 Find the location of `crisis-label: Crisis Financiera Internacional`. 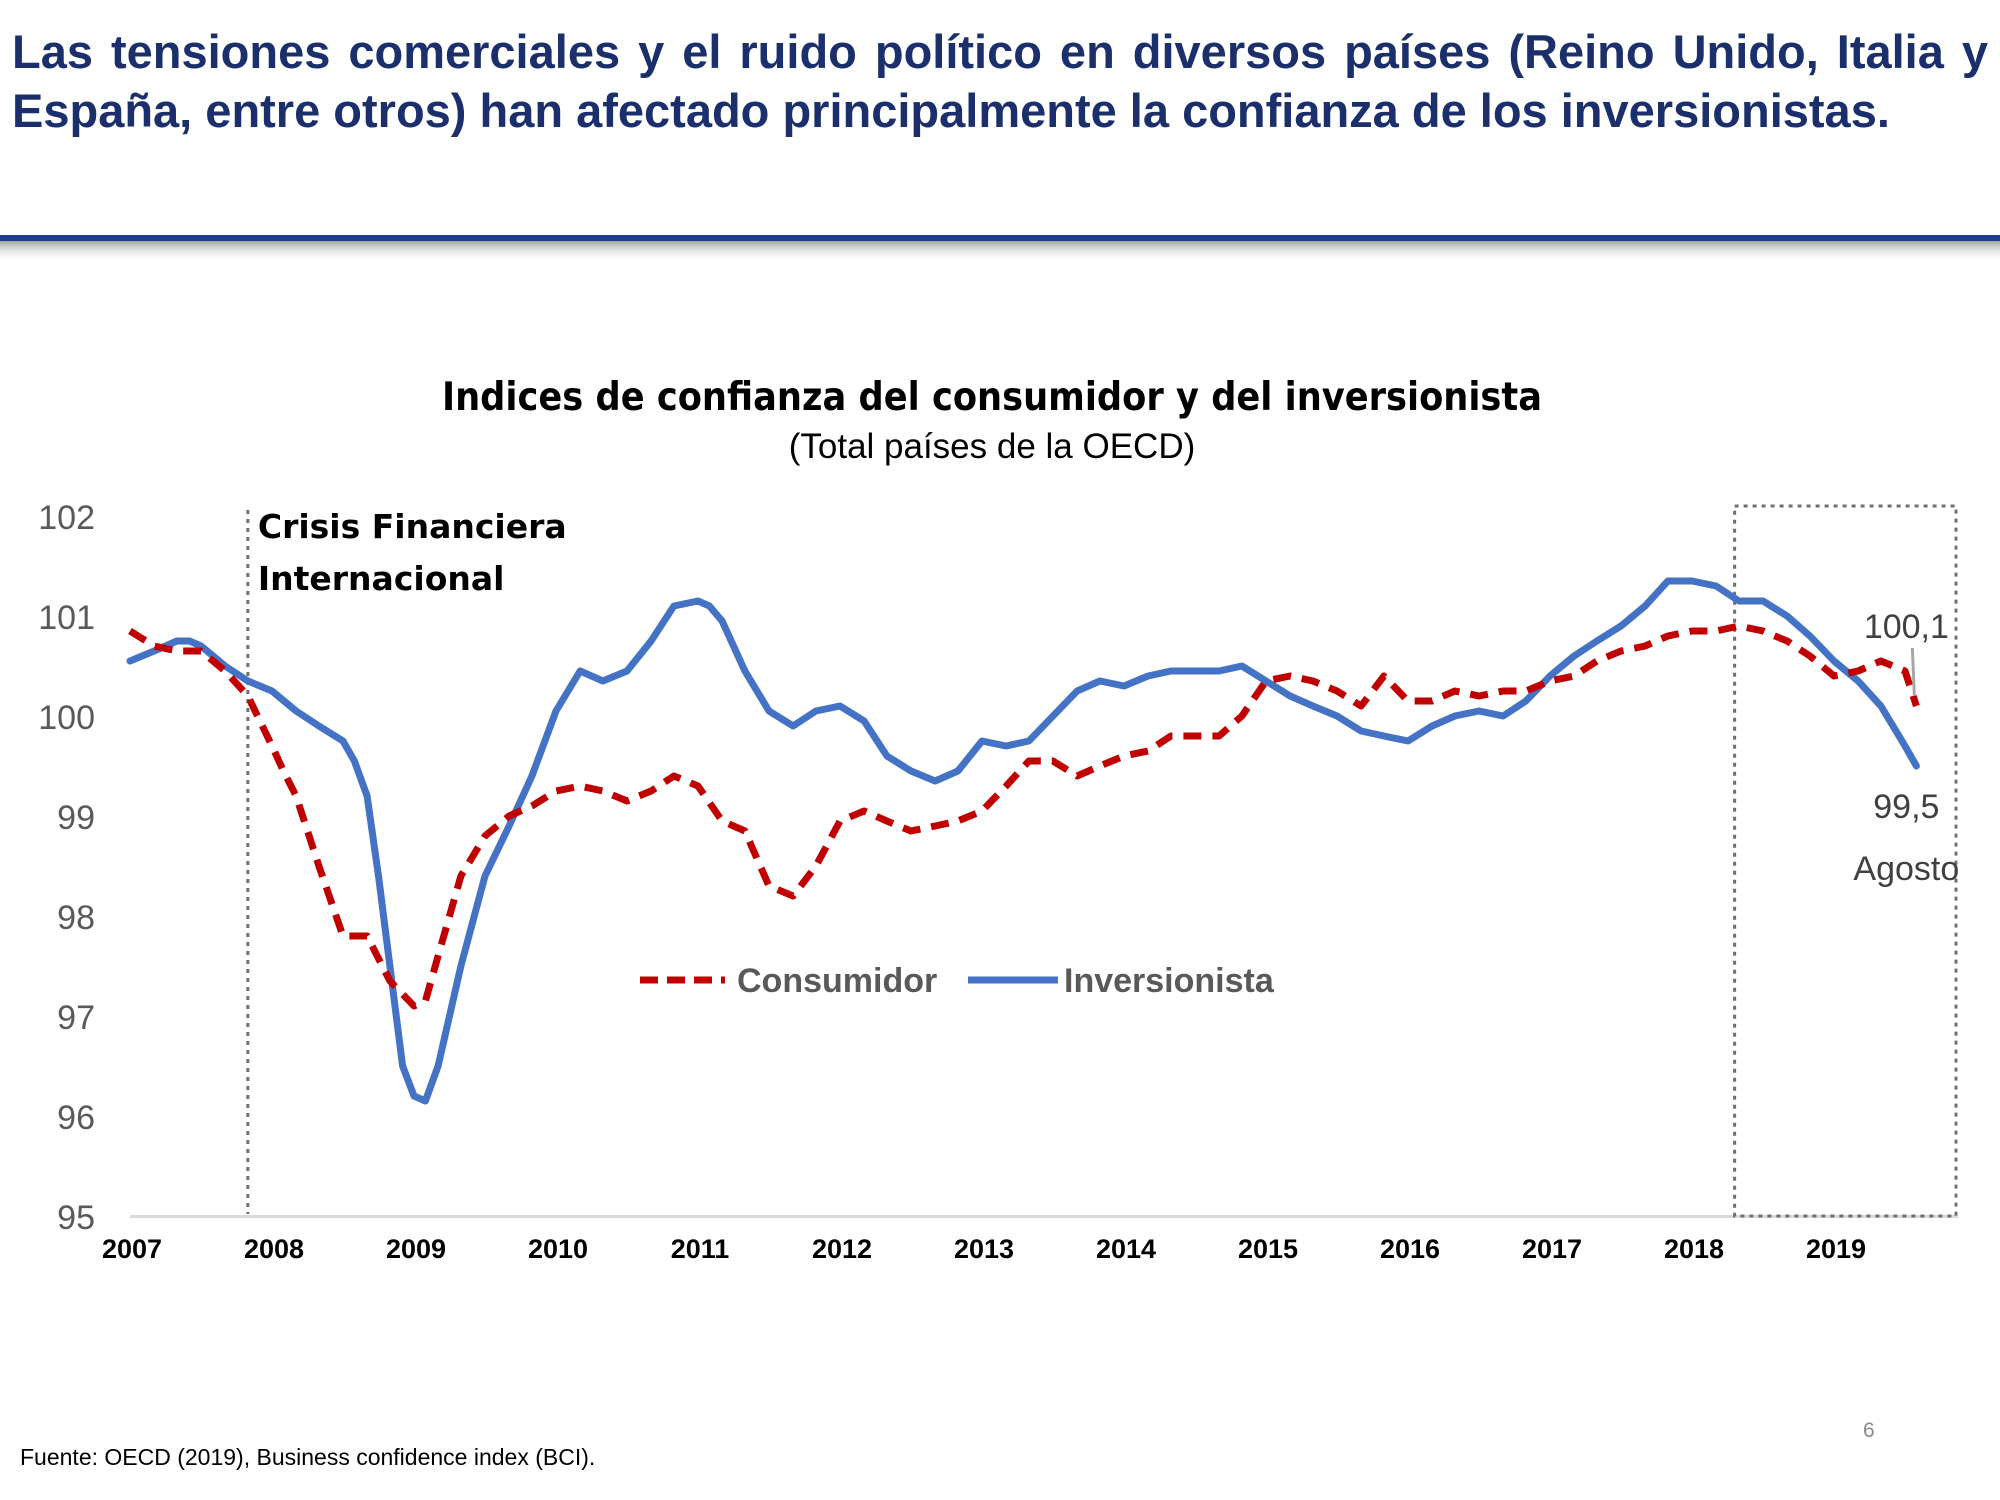

crisis-label: Crisis Financiera Internacional is located at coordinates (418, 552).